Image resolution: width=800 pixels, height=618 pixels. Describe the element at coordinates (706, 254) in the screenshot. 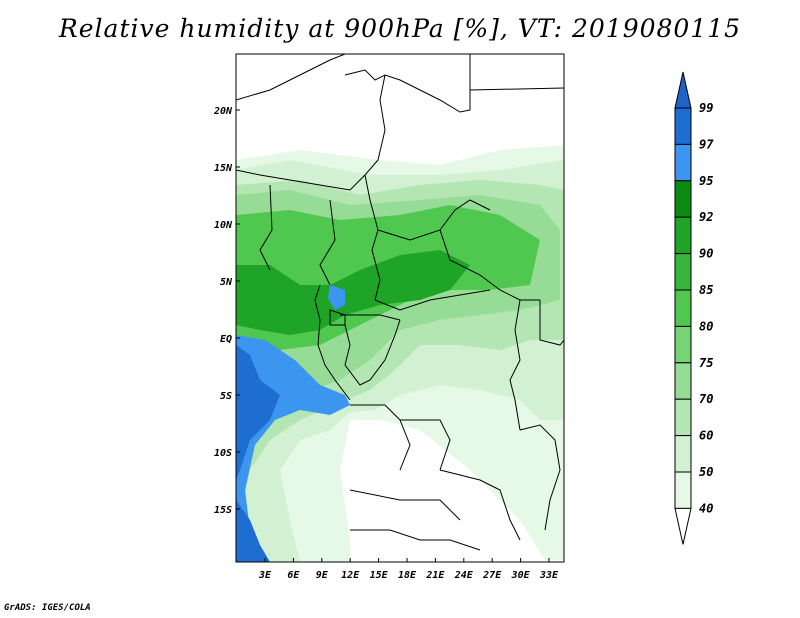

I see `colorbar-label: 90` at that location.